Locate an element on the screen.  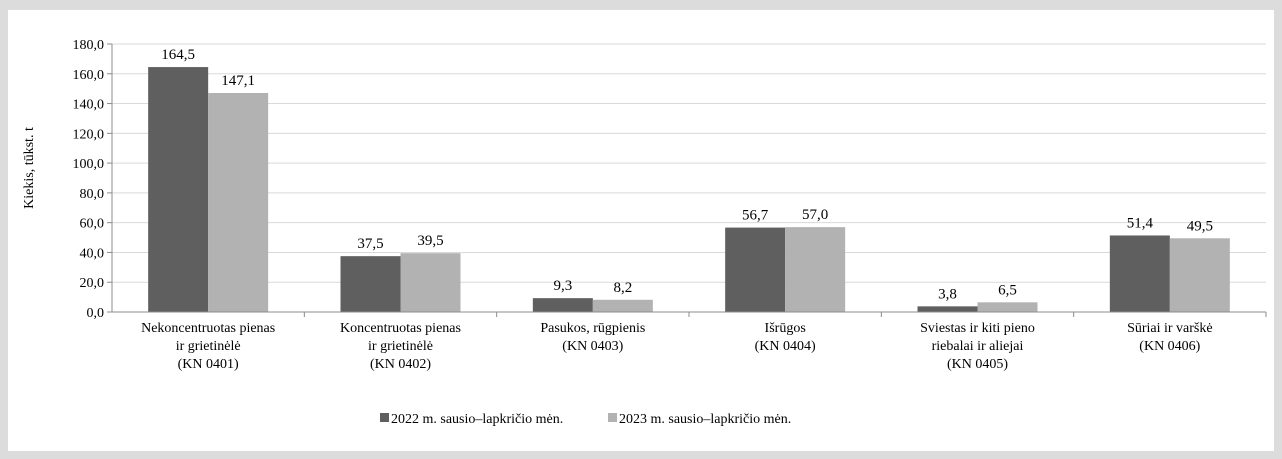
y-tick-label: 180,0 is located at coordinates (89, 45).